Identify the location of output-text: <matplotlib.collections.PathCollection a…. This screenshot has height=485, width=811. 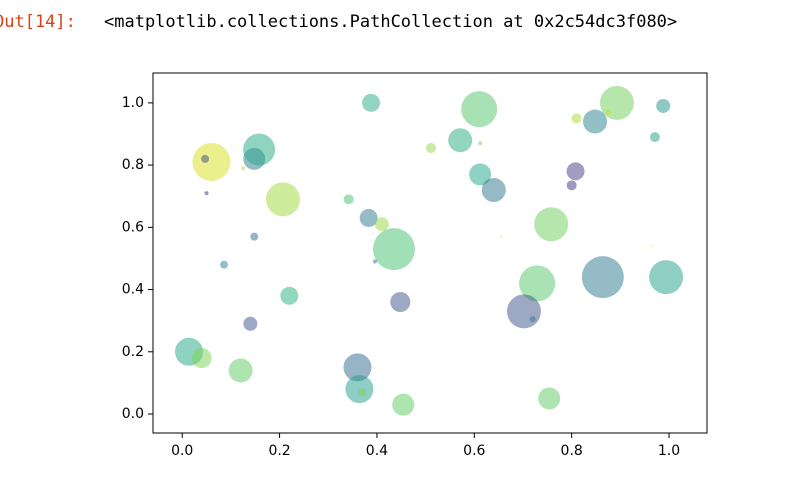
(390, 22).